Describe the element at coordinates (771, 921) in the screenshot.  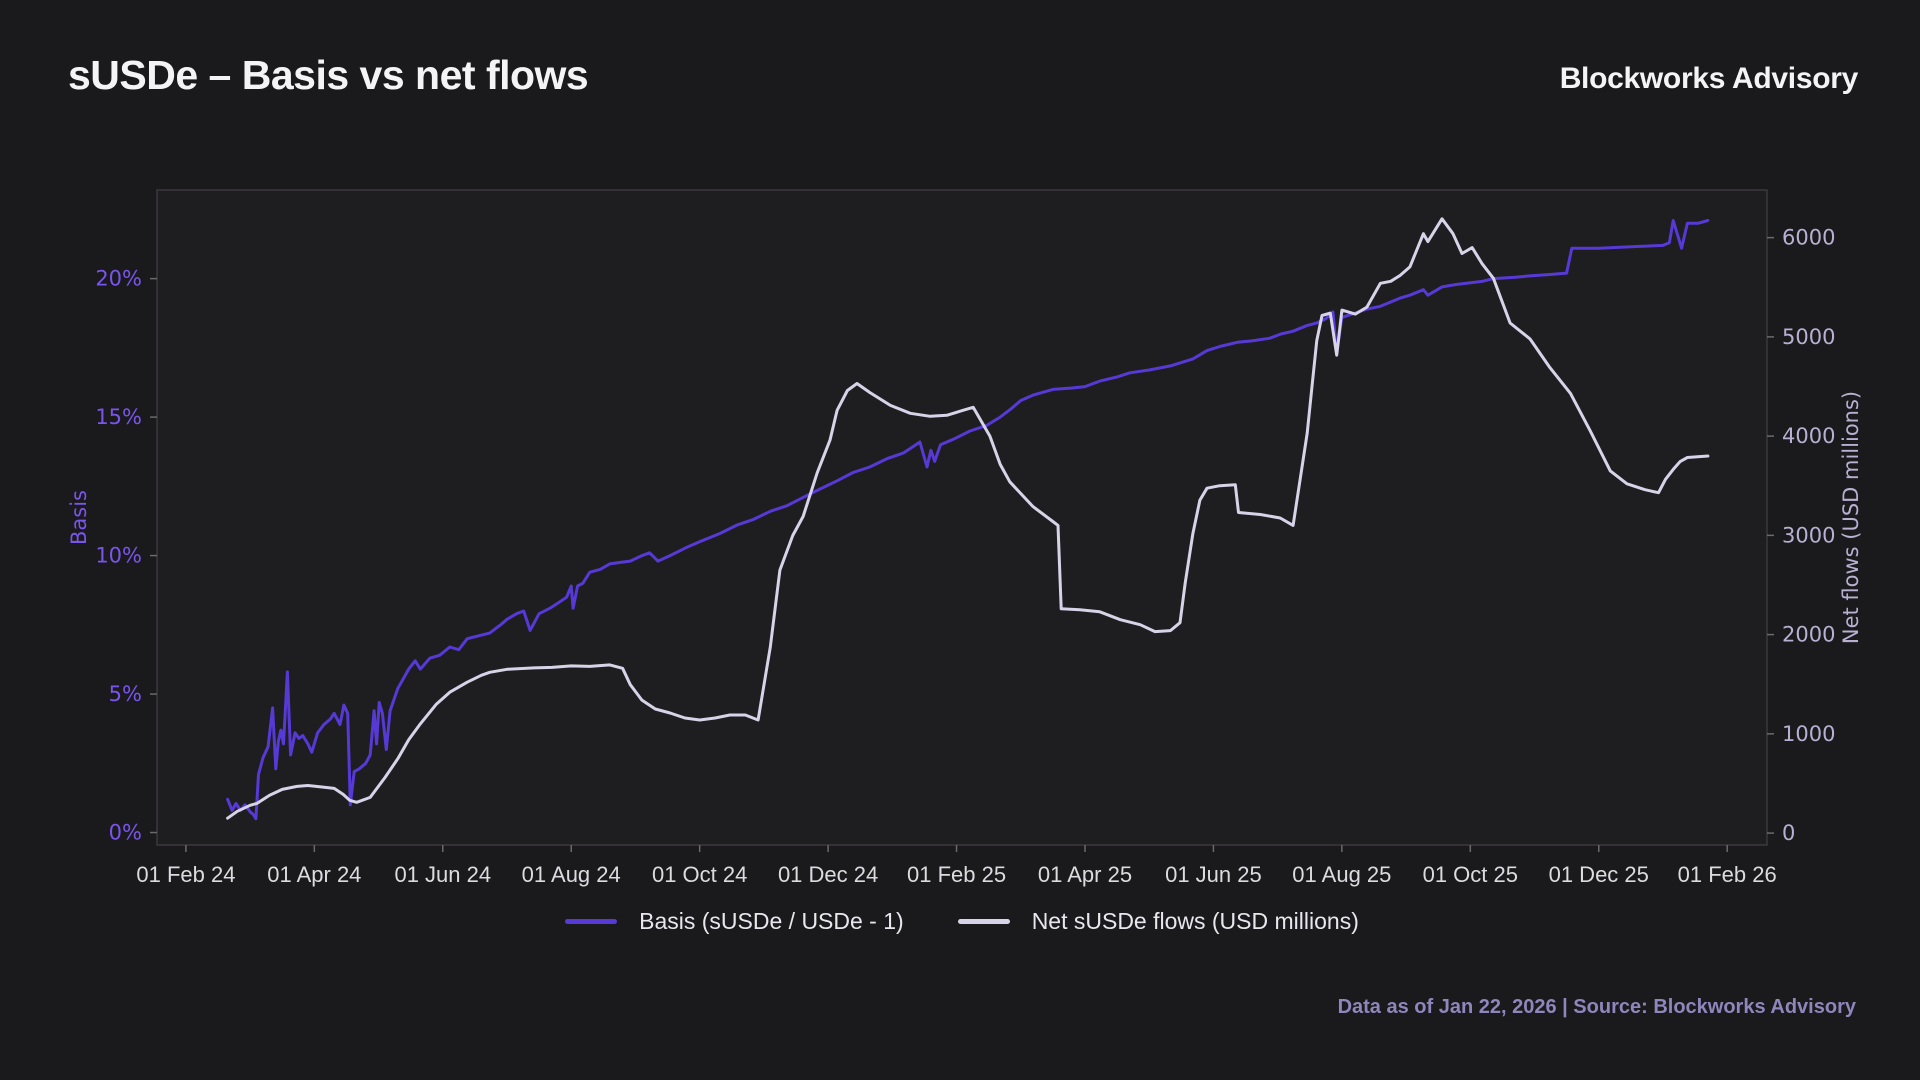
I see `legend-label-basis: Basis (sUSDe / USDe - 1)` at that location.